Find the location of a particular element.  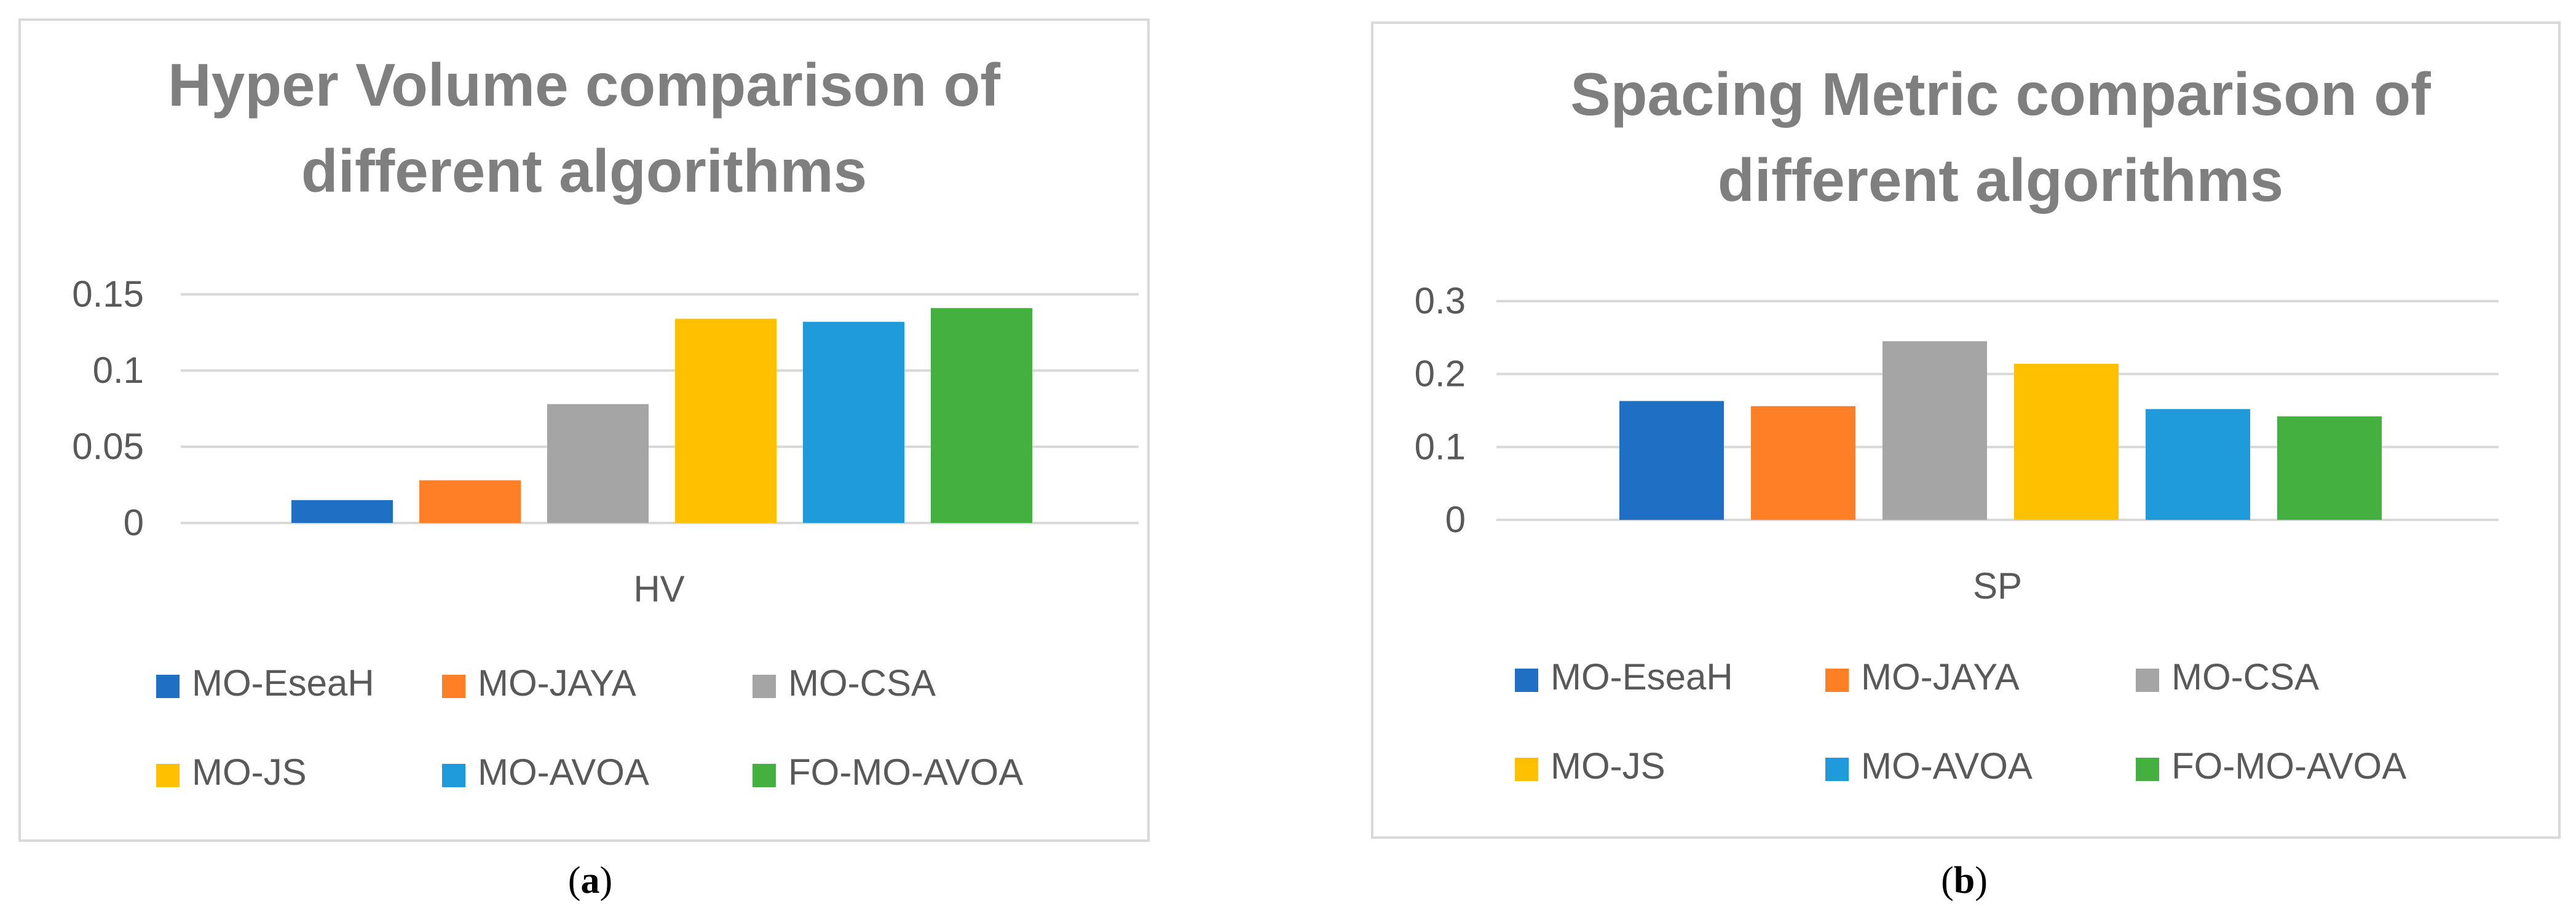

x-category-label: HV is located at coordinates (658, 589).